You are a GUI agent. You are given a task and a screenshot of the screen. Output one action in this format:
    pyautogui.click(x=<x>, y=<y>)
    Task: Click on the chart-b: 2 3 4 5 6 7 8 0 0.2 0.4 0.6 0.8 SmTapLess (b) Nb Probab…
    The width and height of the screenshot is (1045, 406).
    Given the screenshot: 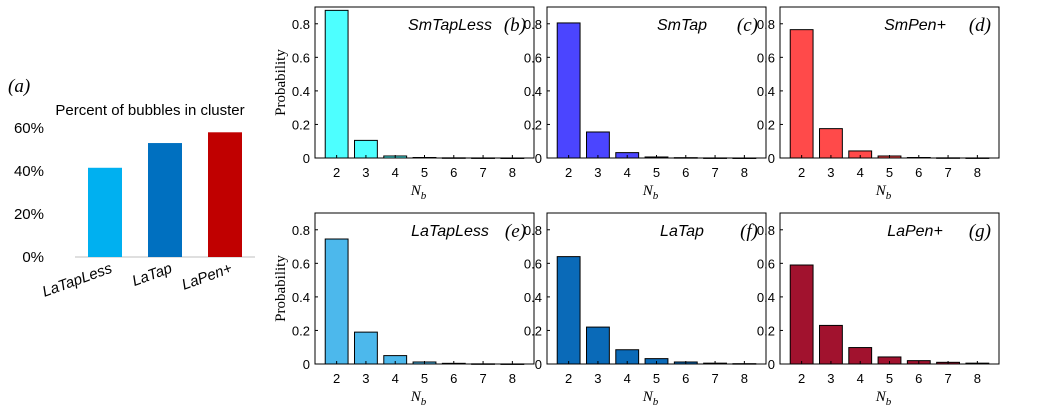 What is the action you would take?
    pyautogui.click(x=404, y=104)
    